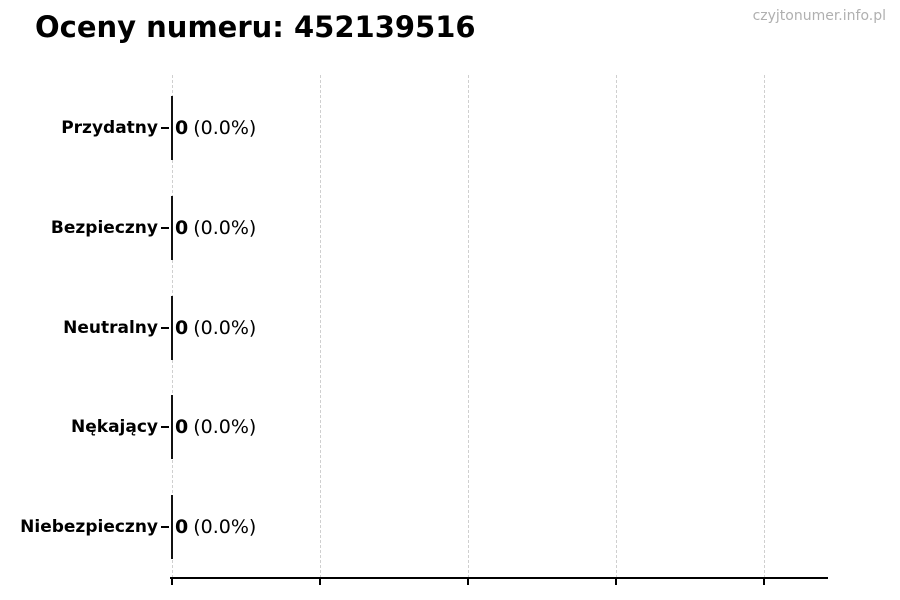 This screenshot has width=900, height=600. What do you see at coordinates (109, 128) in the screenshot?
I see `category-label: Przydatny` at bounding box center [109, 128].